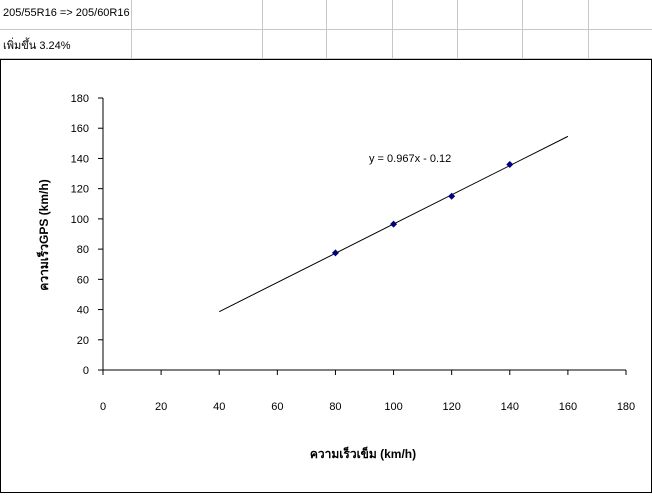 The height and width of the screenshot is (497, 652). Describe the element at coordinates (367, 391) in the screenshot. I see `x-axis-ticks: 0 20 40 60 80 100 120 140 160 180` at that location.